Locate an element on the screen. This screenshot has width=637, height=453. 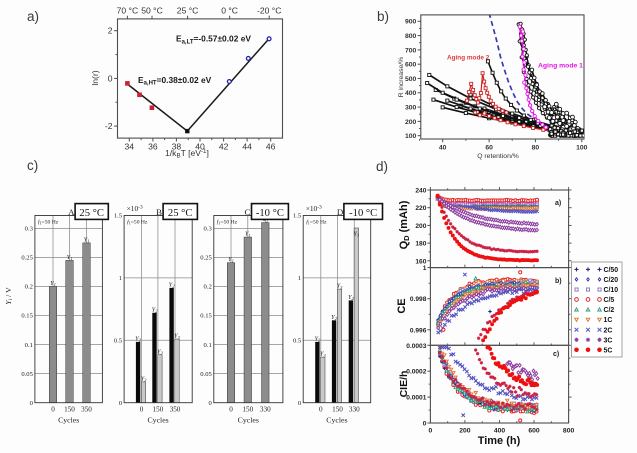
svg-text: 300 is located at coordinates (411, 108).